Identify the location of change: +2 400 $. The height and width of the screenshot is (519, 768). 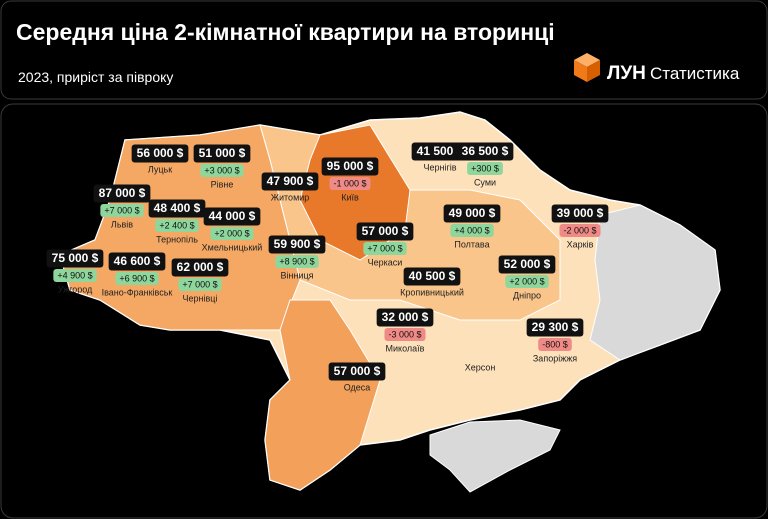
(176, 225).